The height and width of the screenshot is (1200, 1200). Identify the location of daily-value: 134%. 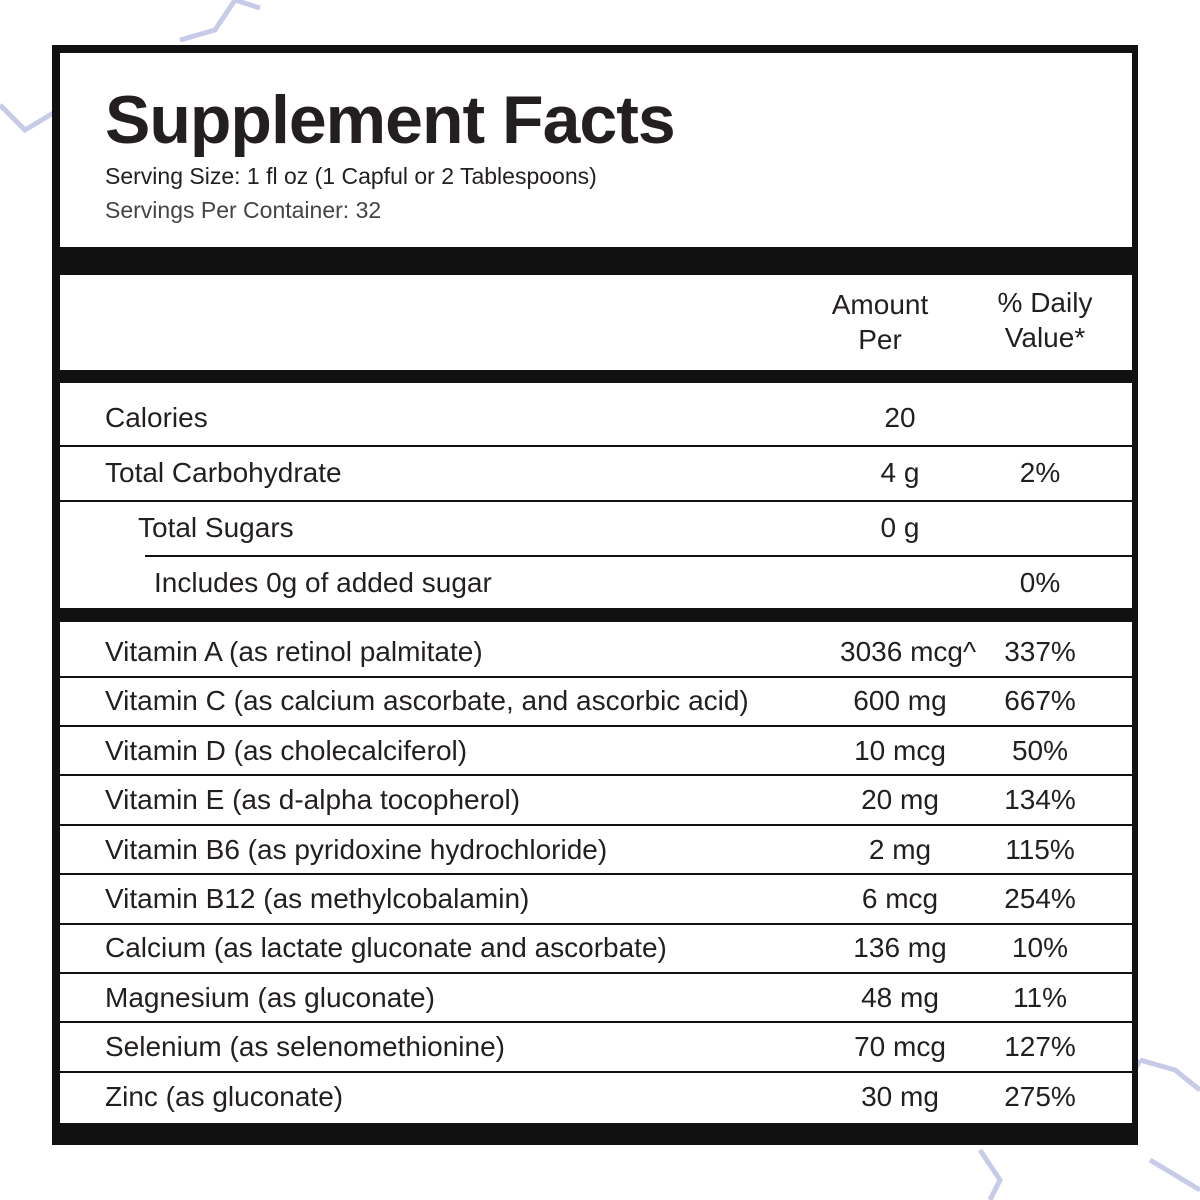
(1040, 800).